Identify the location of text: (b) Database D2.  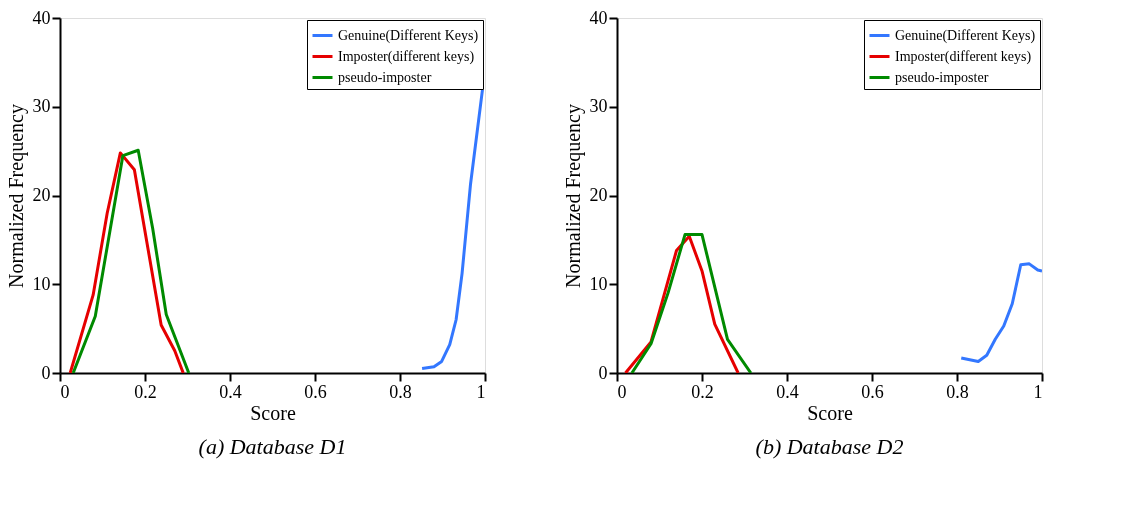
(829, 446).